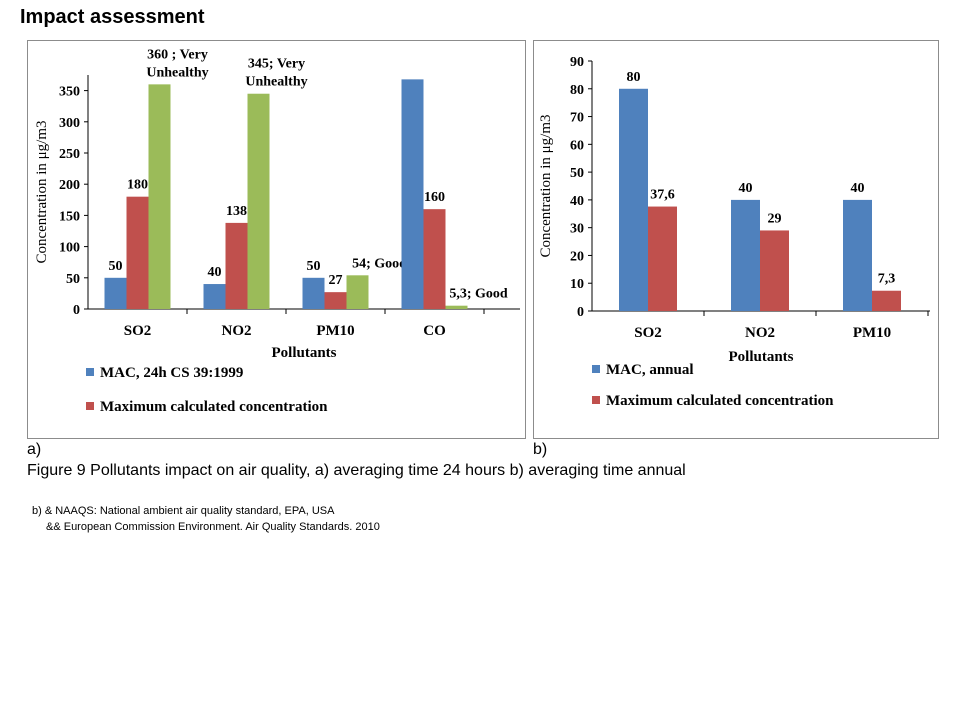 The height and width of the screenshot is (720, 960). I want to click on legend-label-1: MAC, annual, so click(650, 370).